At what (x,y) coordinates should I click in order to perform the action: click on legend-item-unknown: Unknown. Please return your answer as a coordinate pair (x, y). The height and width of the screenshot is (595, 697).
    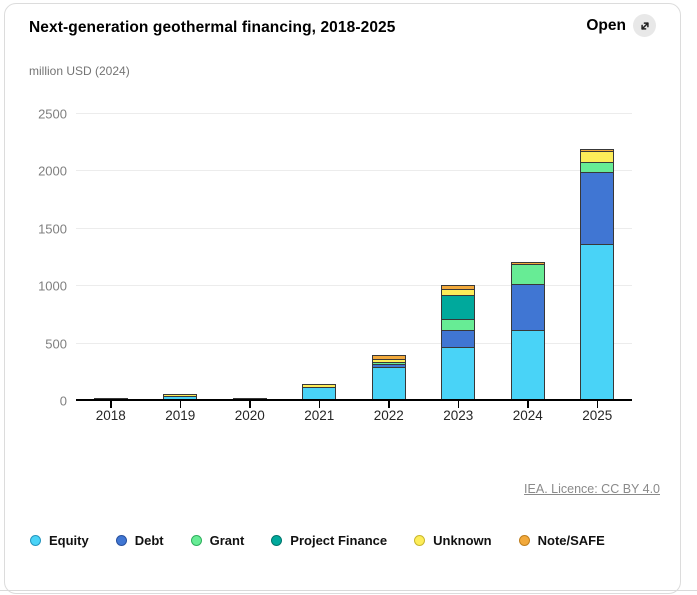
    Looking at the image, I should click on (453, 540).